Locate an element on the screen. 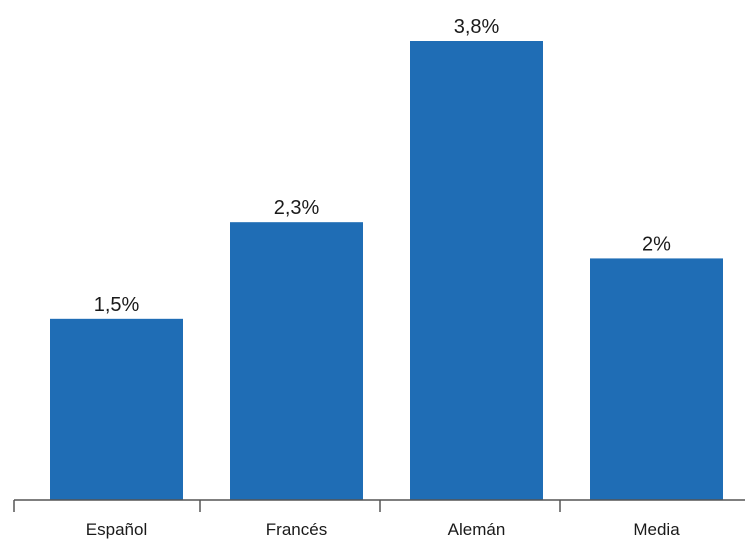  x-tick-label: Media is located at coordinates (656, 529).